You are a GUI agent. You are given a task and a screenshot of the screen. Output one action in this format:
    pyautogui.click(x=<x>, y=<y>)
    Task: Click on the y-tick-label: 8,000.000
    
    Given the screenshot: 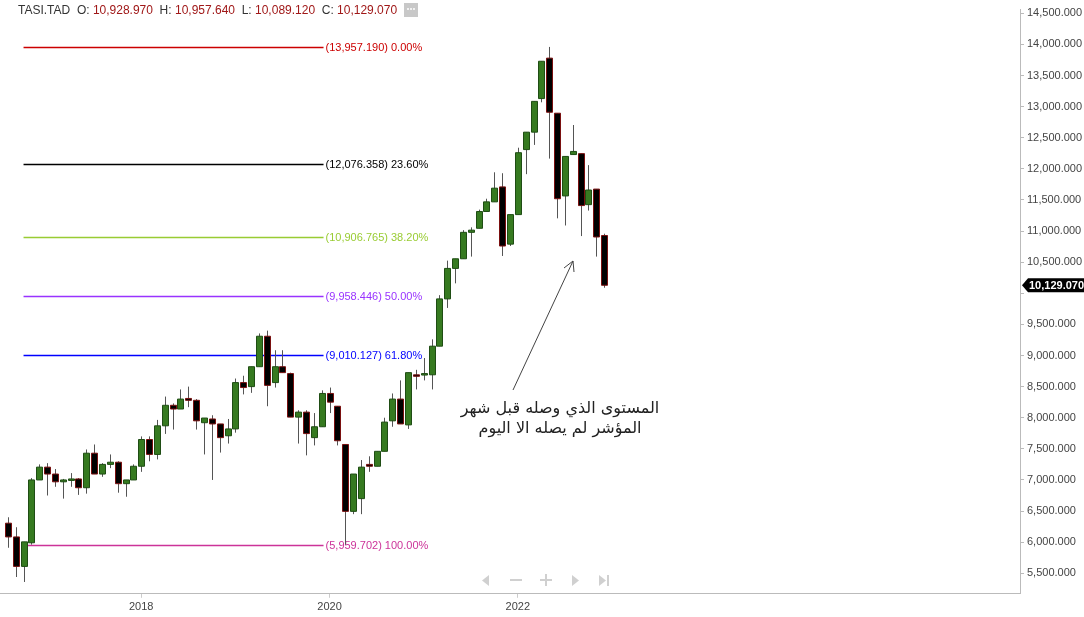 What is the action you would take?
    pyautogui.click(x=1051, y=416)
    